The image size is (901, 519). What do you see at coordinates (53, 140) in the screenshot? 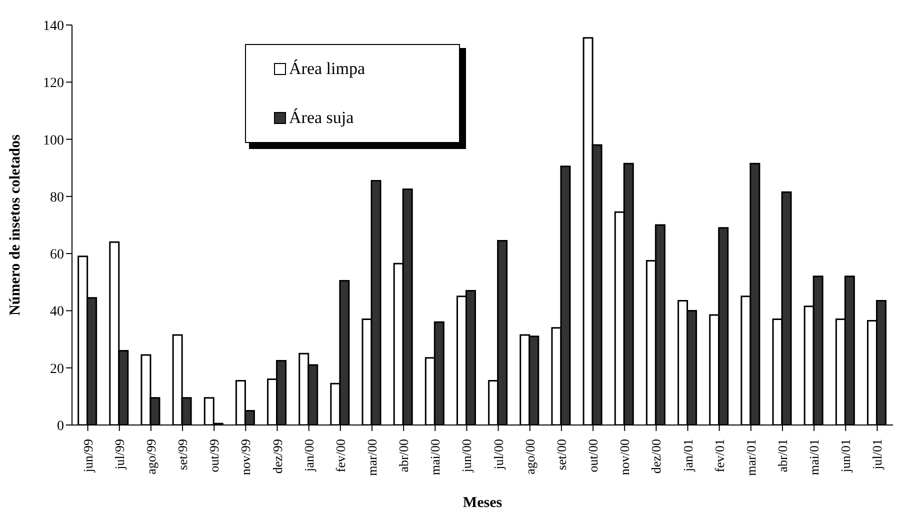
I see `y-tick-label: 100` at bounding box center [53, 140].